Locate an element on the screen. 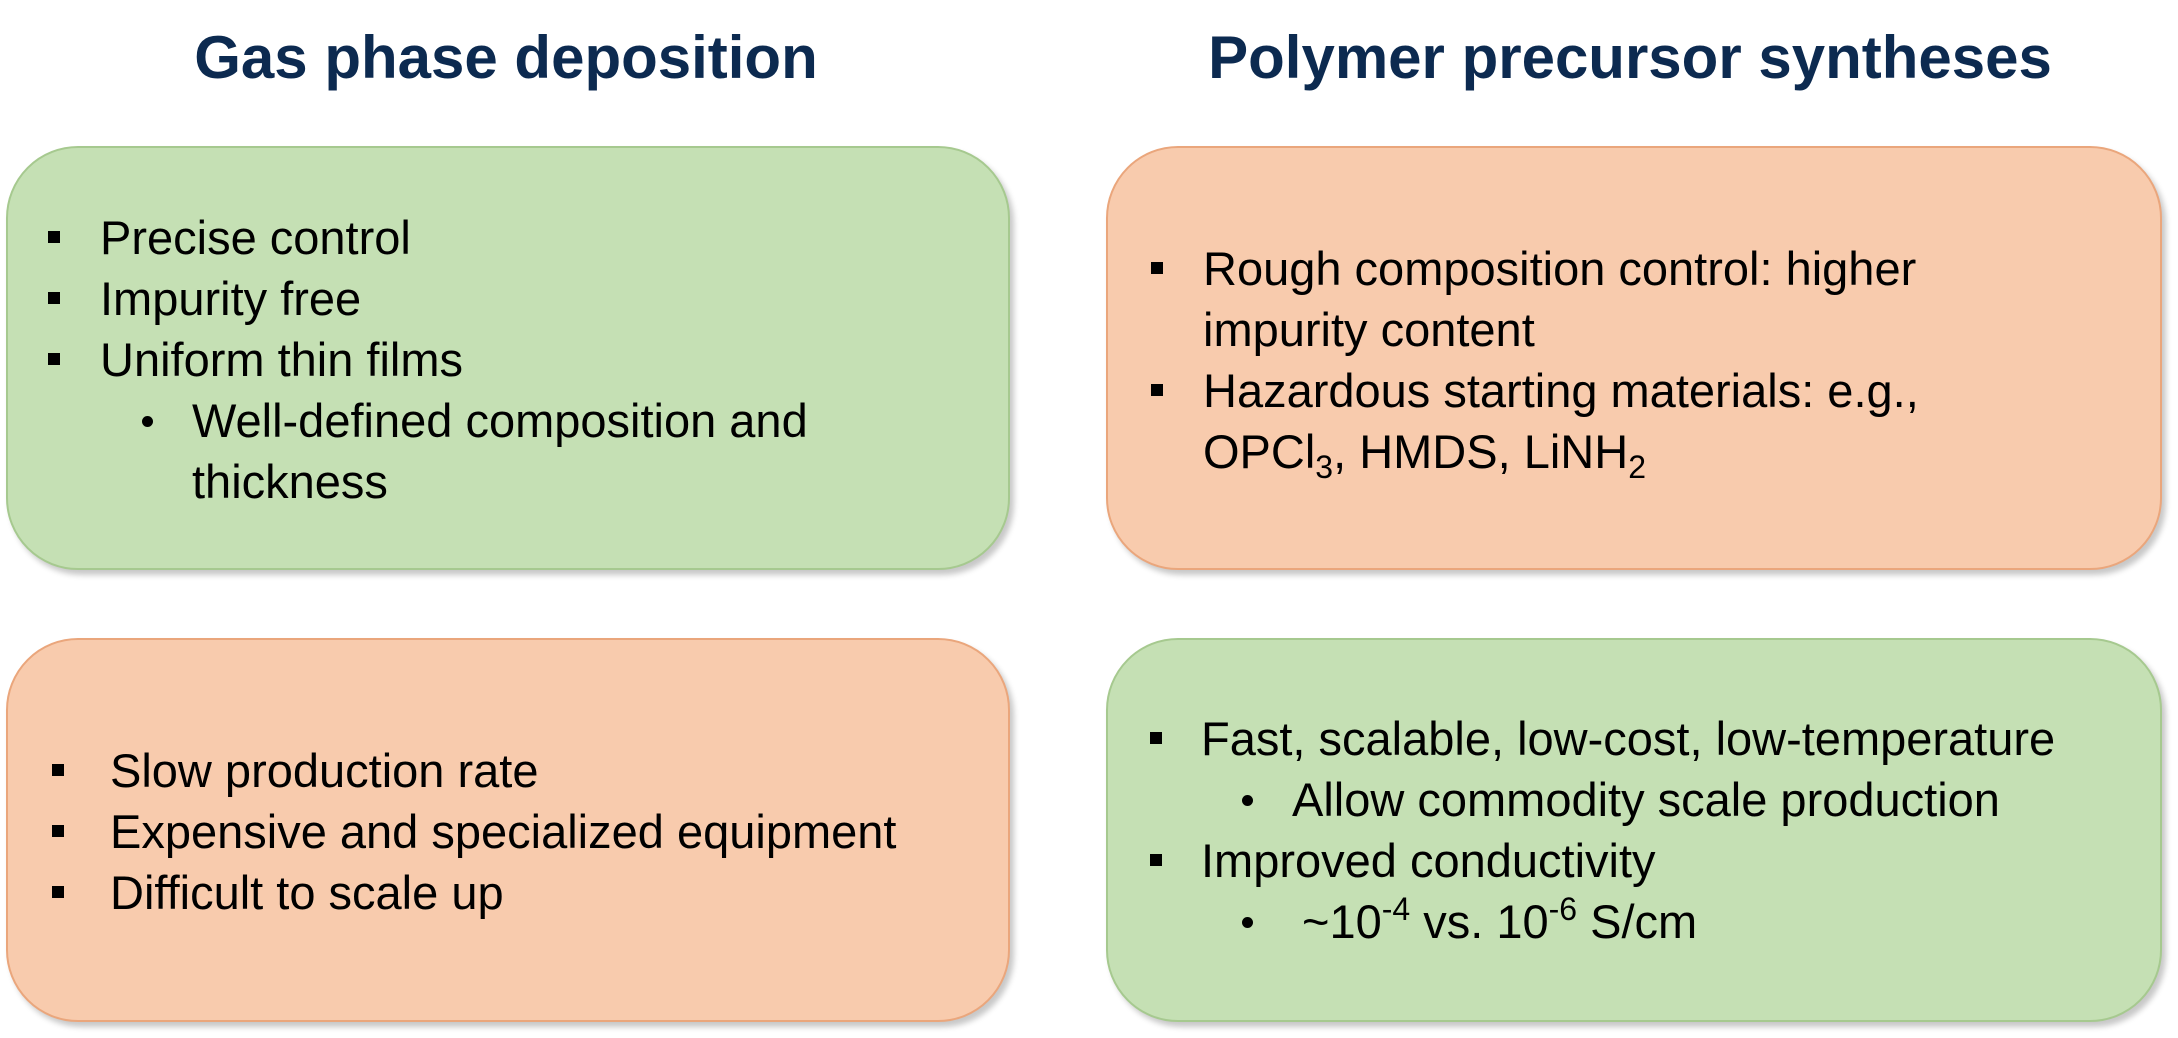 The height and width of the screenshot is (1038, 2178). list-item-text: Rough composition control: higher is located at coordinates (1560, 268).